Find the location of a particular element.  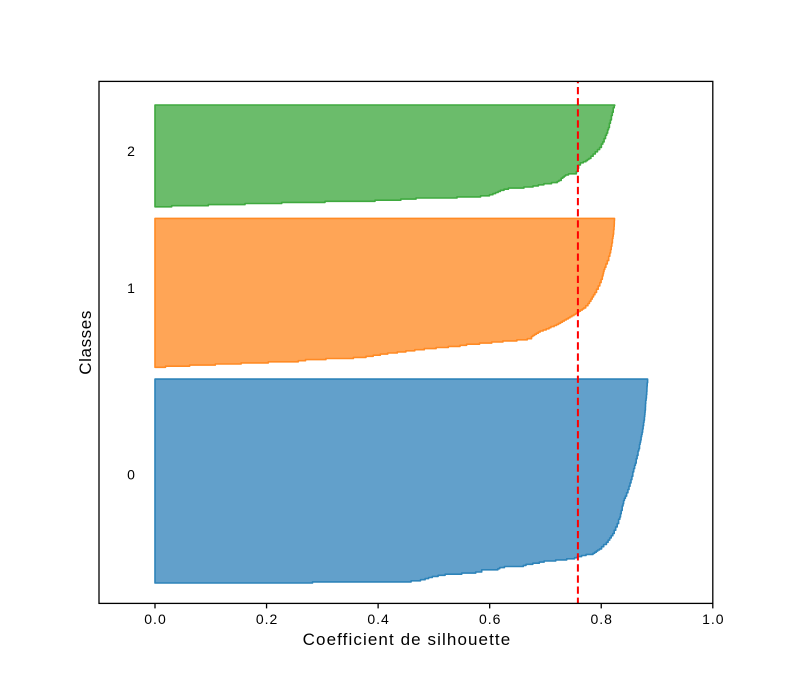

svg-text: 0.6 is located at coordinates (490, 619).